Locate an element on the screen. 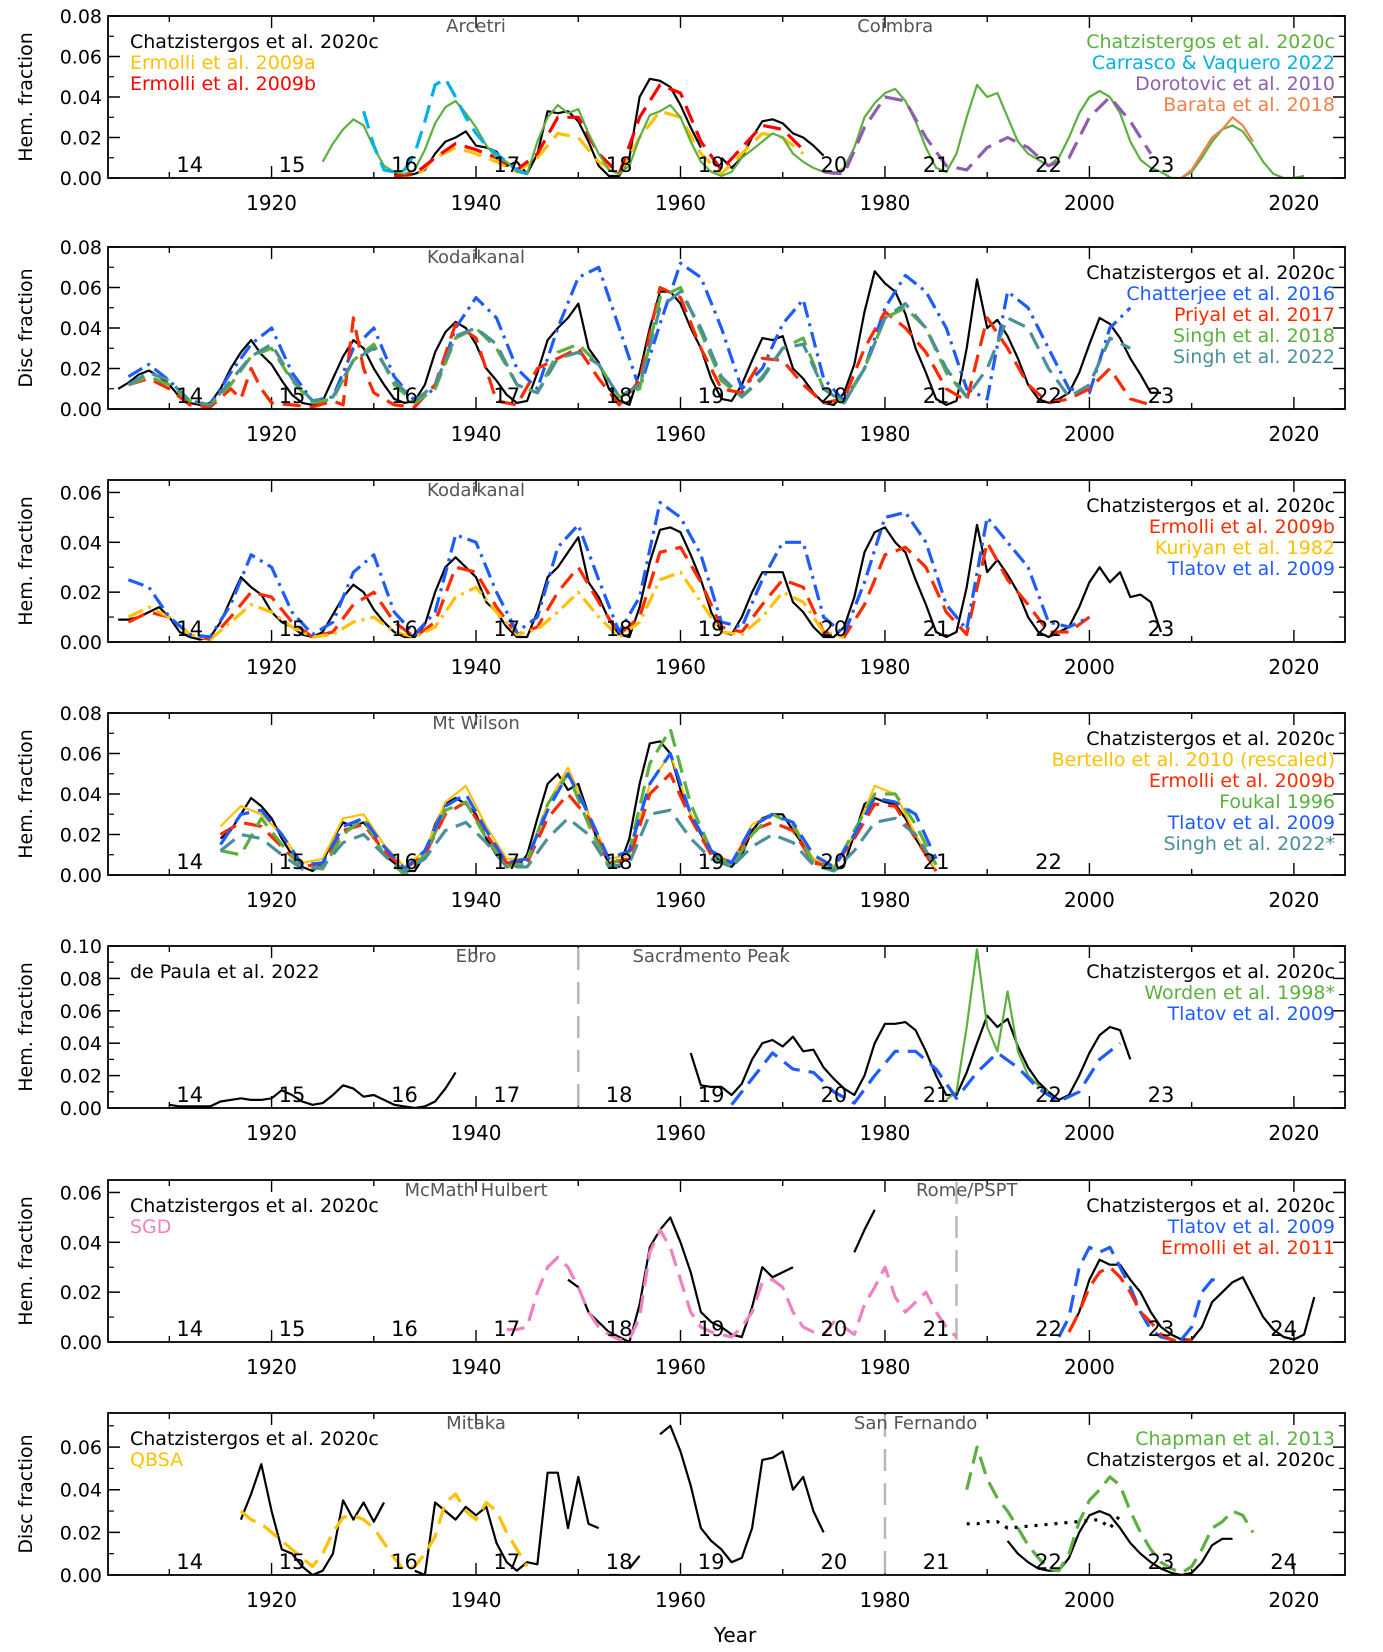 Image resolution: width=1383 pixels, height=1652 pixels. observatory-label: Mt Wilson is located at coordinates (476, 723).